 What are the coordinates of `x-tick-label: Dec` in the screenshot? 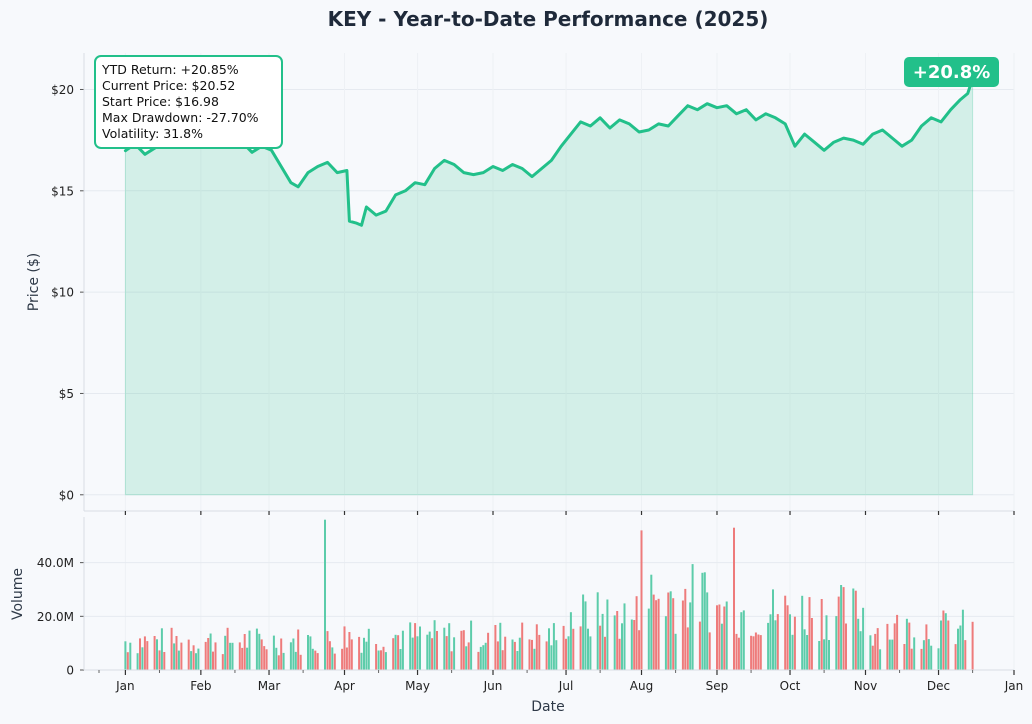 It's located at (938, 686).